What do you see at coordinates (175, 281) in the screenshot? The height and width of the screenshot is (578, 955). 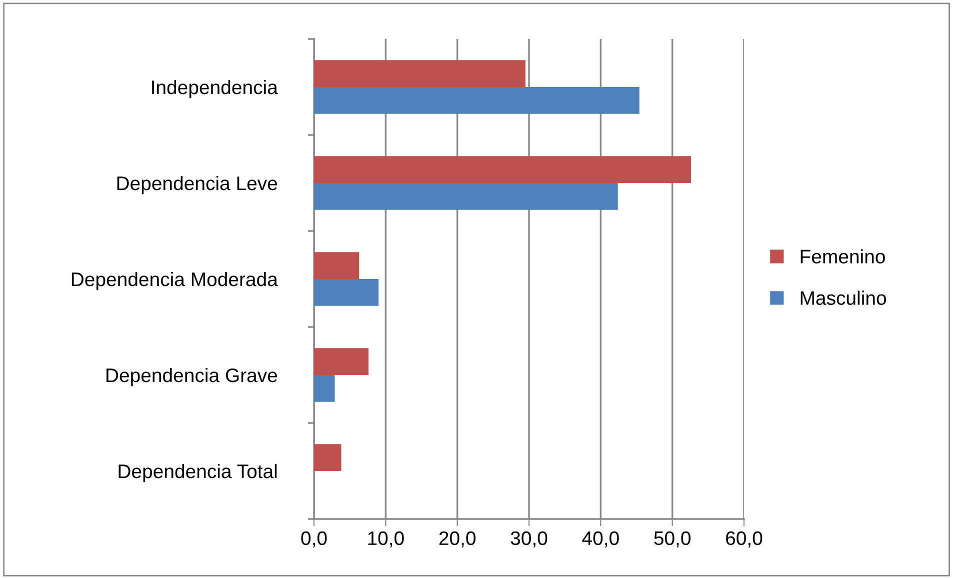 I see `y-tick-label: Dependencia Moderada` at bounding box center [175, 281].